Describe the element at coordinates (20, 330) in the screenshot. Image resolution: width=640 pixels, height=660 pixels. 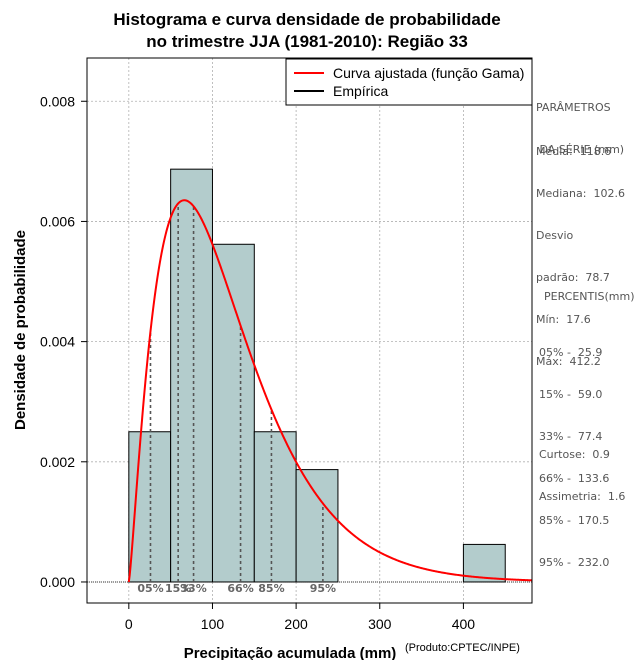
I see `y-axis-label: Densidade de probabilidade` at that location.